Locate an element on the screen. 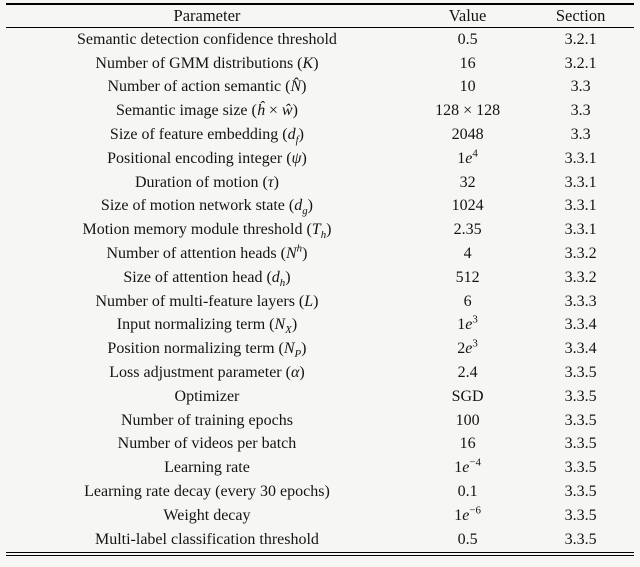 Image resolution: width=640 pixels, height=567 pixels. header-row: Parameter Value Section is located at coordinates (320, 16).